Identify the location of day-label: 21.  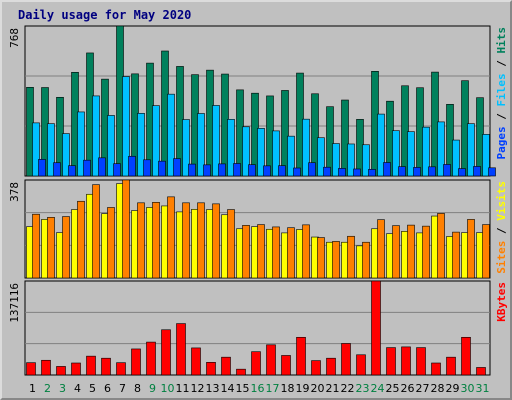
(333, 388).